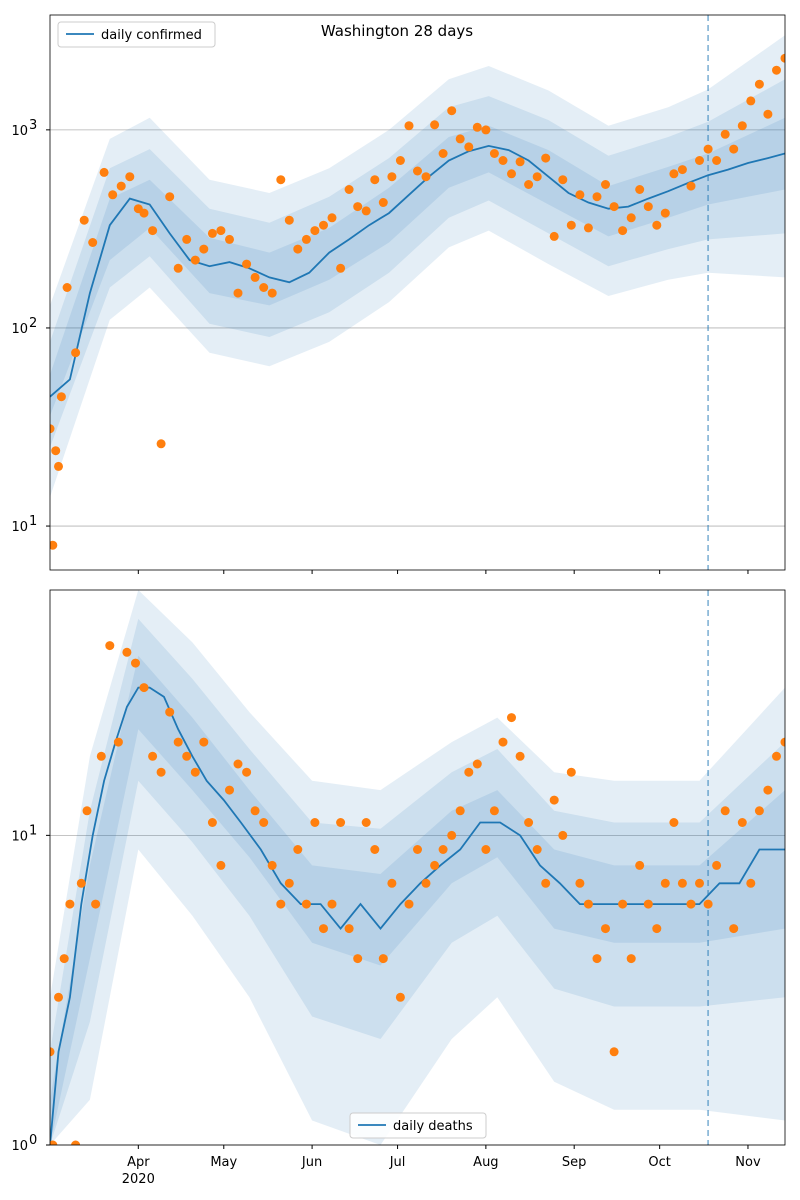 The height and width of the screenshot is (1200, 800). What do you see at coordinates (397, 1162) in the screenshot?
I see `x-tick-label: Jul` at bounding box center [397, 1162].